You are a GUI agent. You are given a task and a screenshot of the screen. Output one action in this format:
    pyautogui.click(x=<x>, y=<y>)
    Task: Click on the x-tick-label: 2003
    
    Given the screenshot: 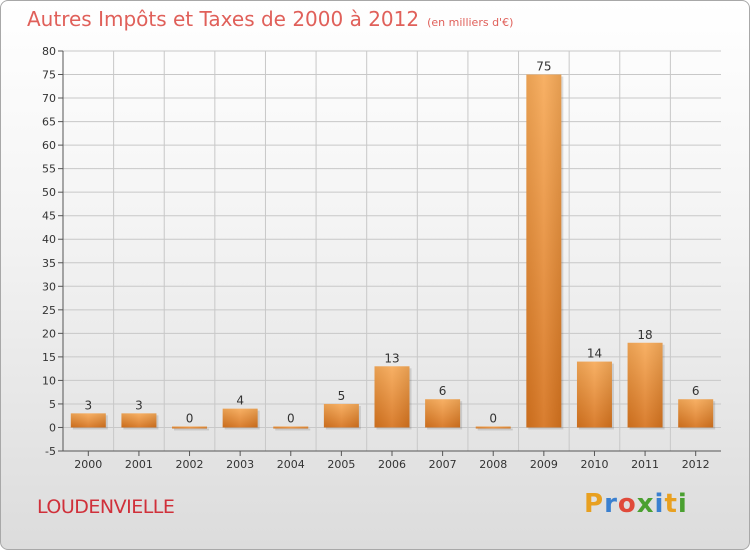 What is the action you would take?
    pyautogui.click(x=240, y=464)
    